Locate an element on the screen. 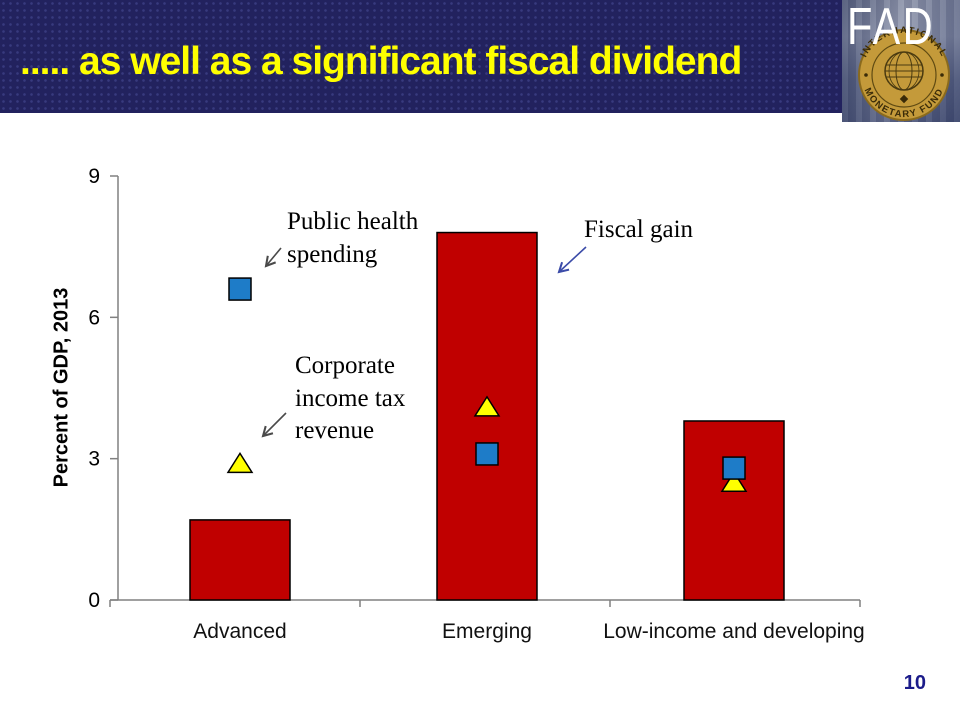  annotation-public-health-spending: Public health spending is located at coordinates (353, 238).